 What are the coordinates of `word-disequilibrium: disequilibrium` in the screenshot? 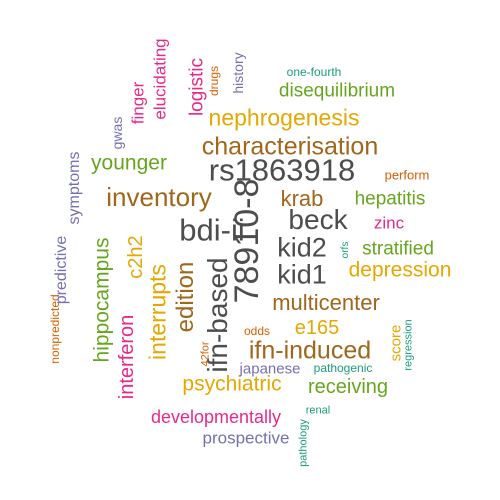 It's located at (337, 91).